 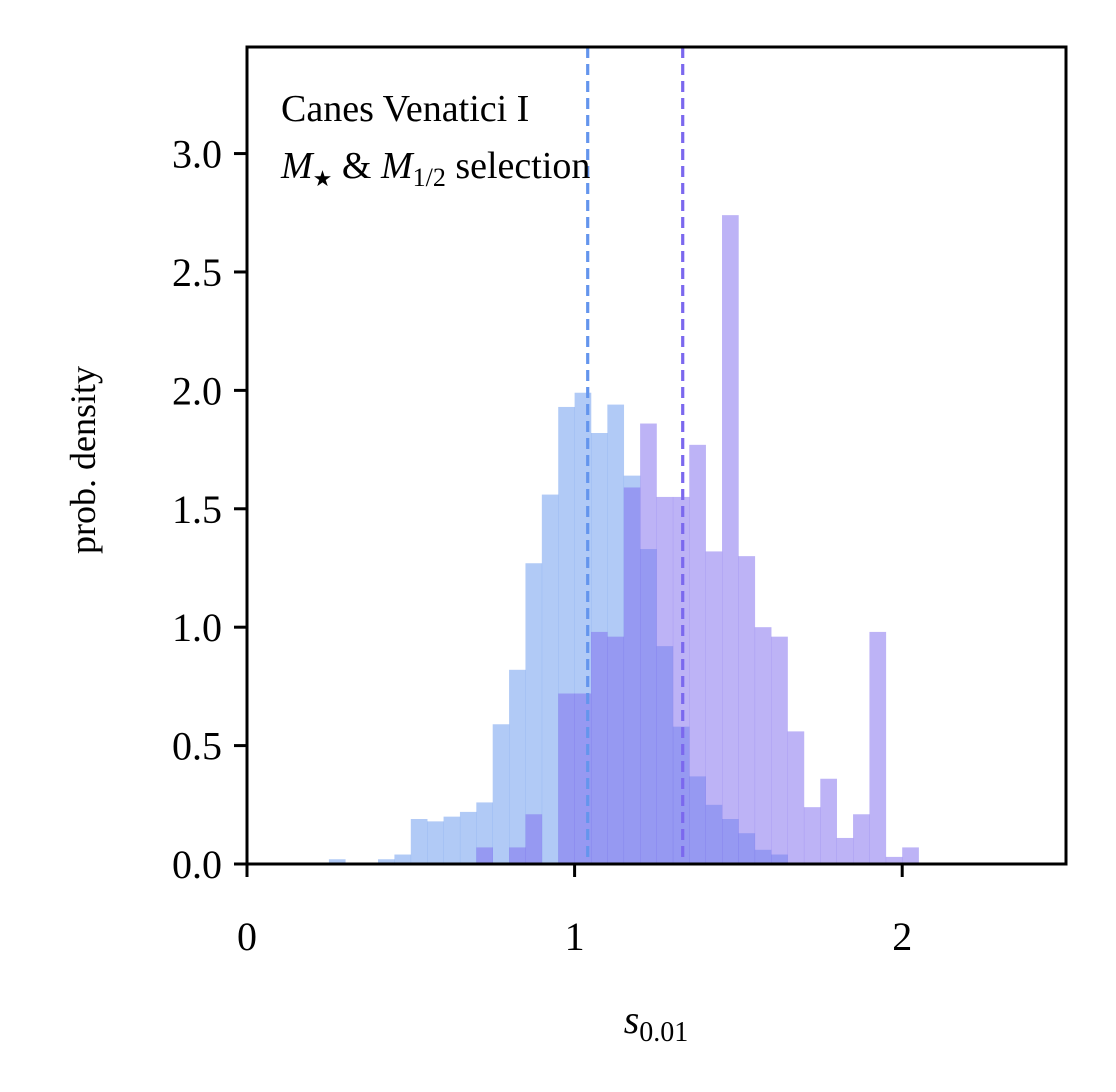 What do you see at coordinates (83, 460) in the screenshot?
I see `y-axis-label: prob. density` at bounding box center [83, 460].